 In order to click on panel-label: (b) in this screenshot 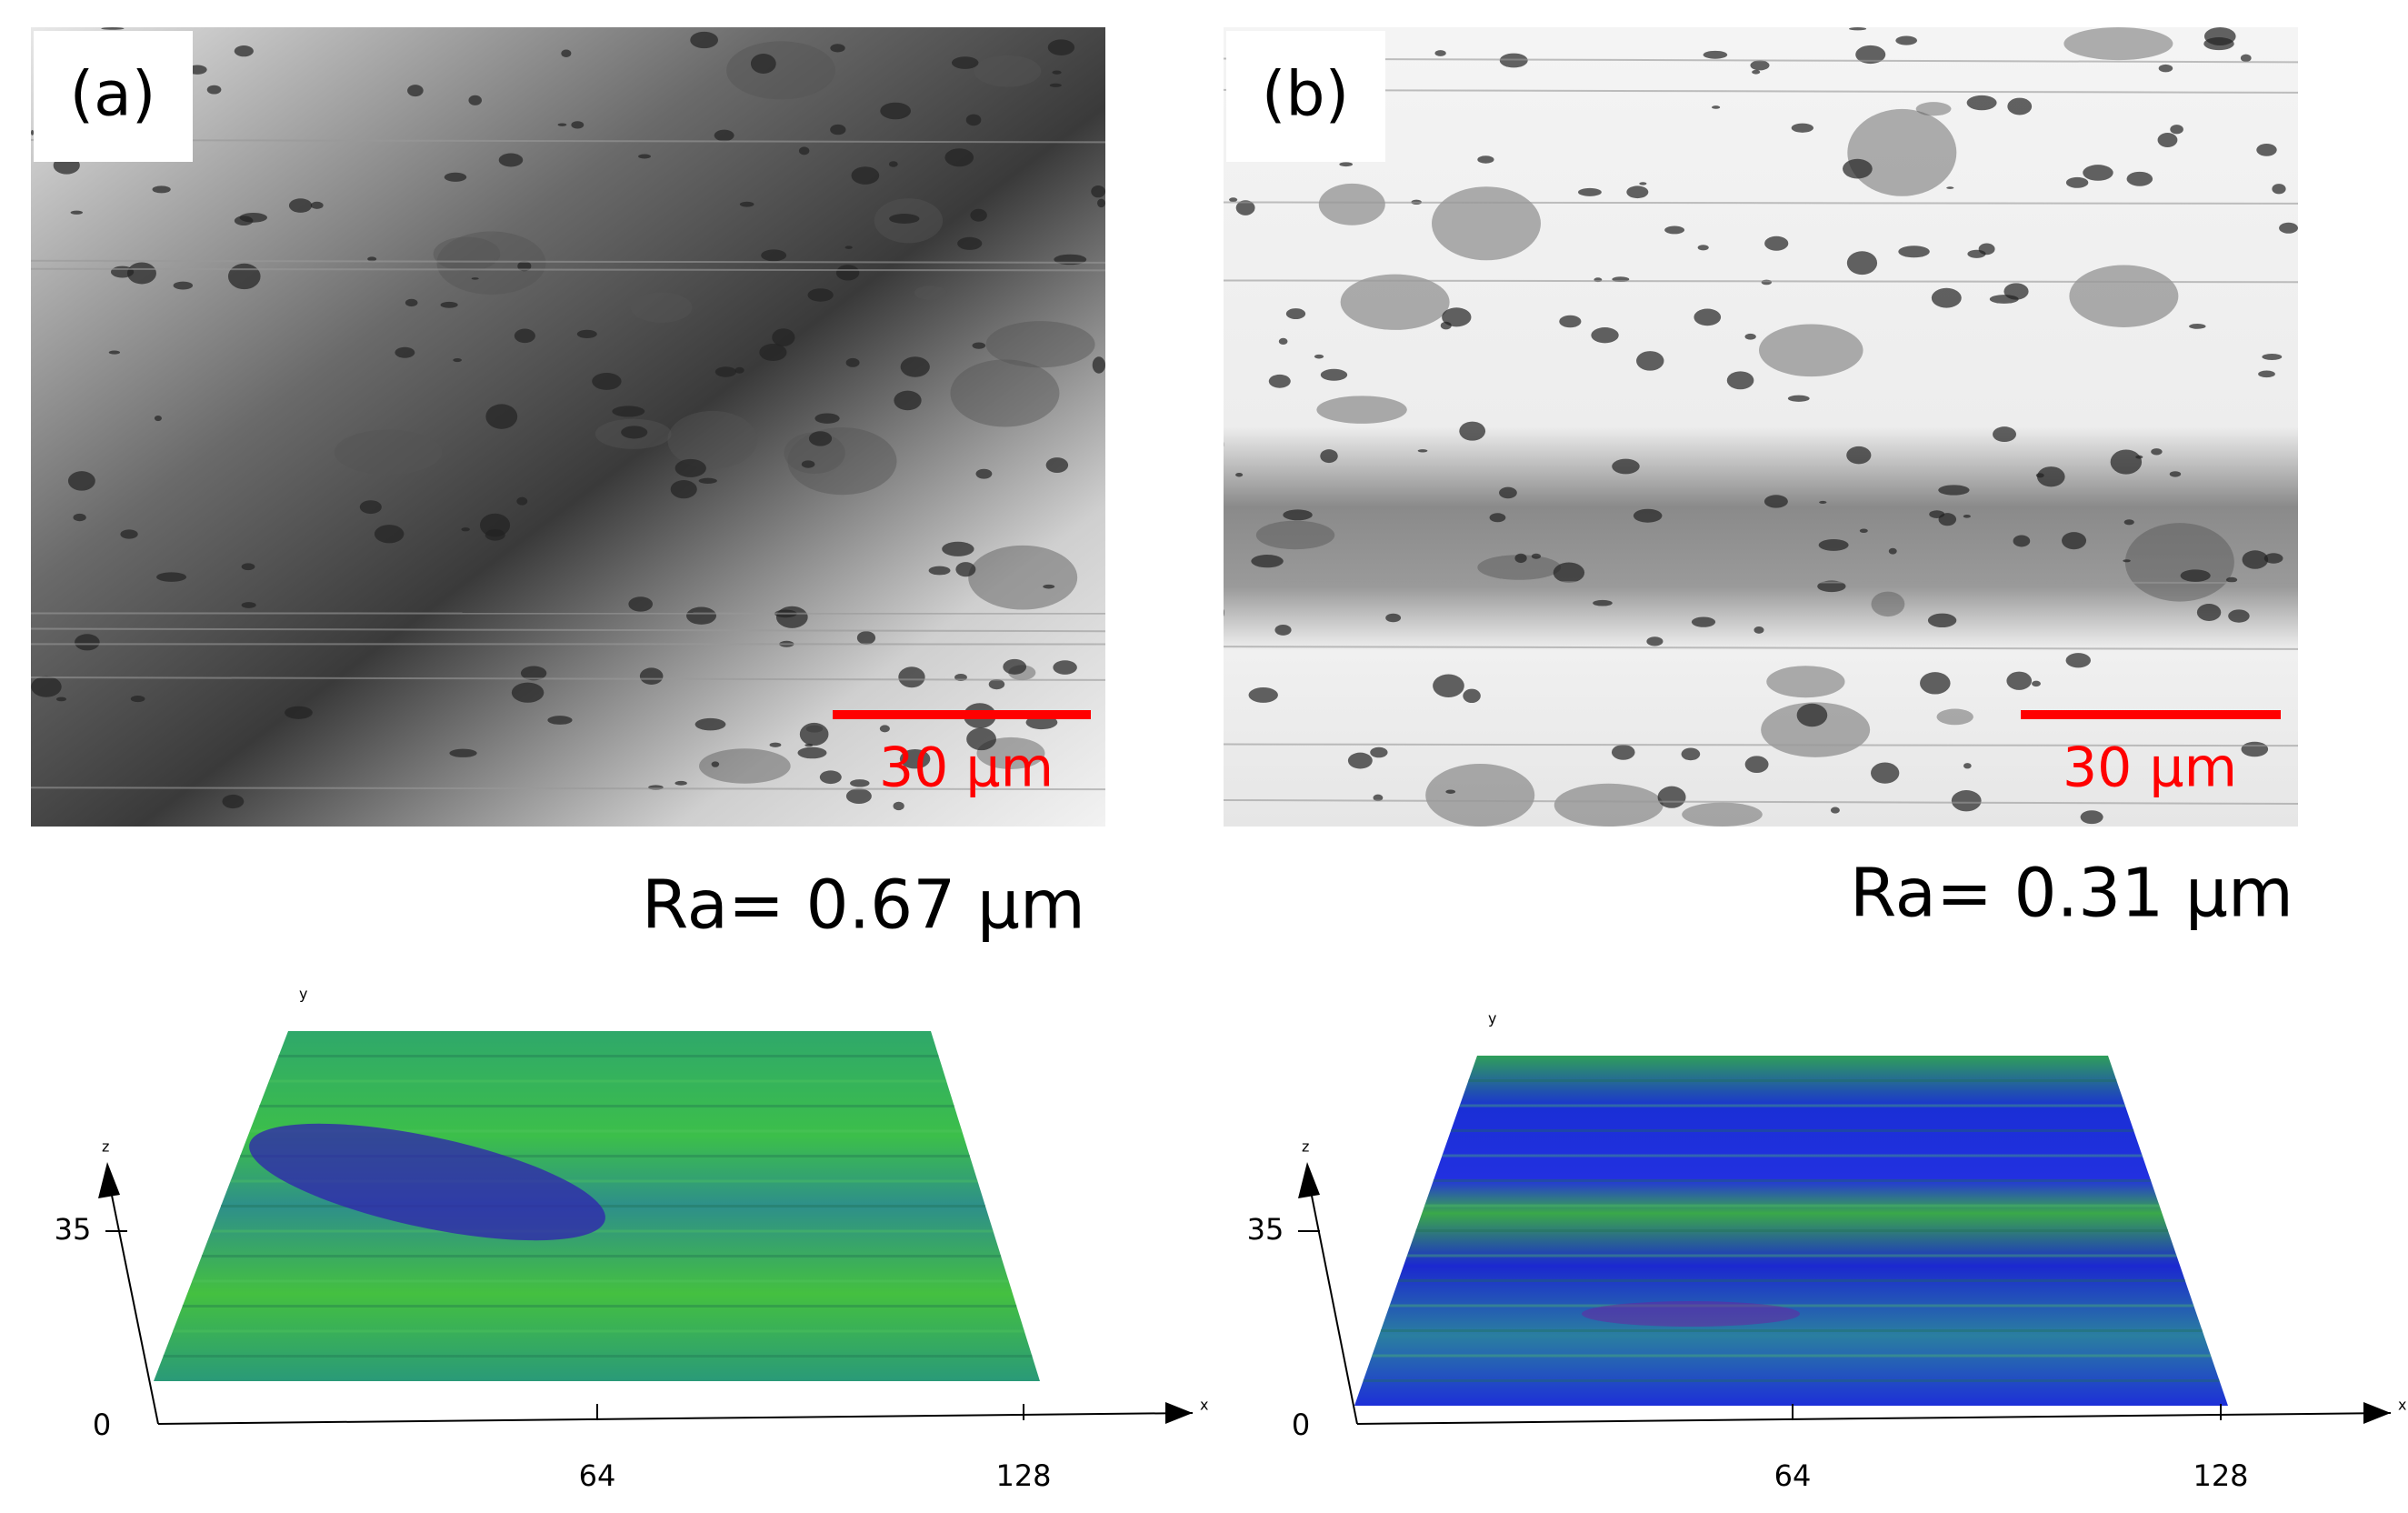, I will do `click(1305, 95)`.